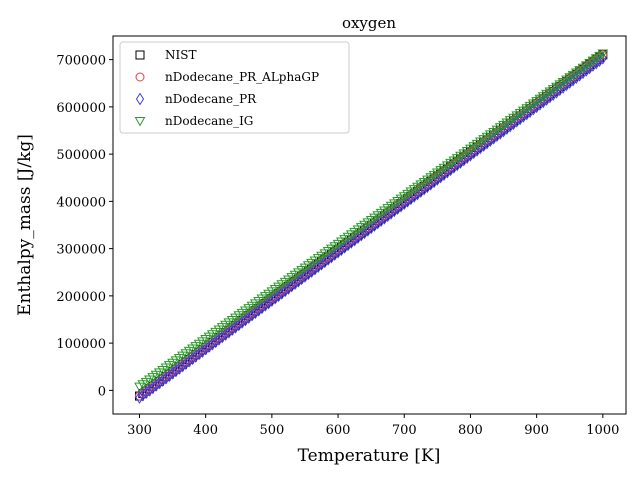 The height and width of the screenshot is (480, 640). I want to click on y-tick-label: 100000, so click(81, 344).